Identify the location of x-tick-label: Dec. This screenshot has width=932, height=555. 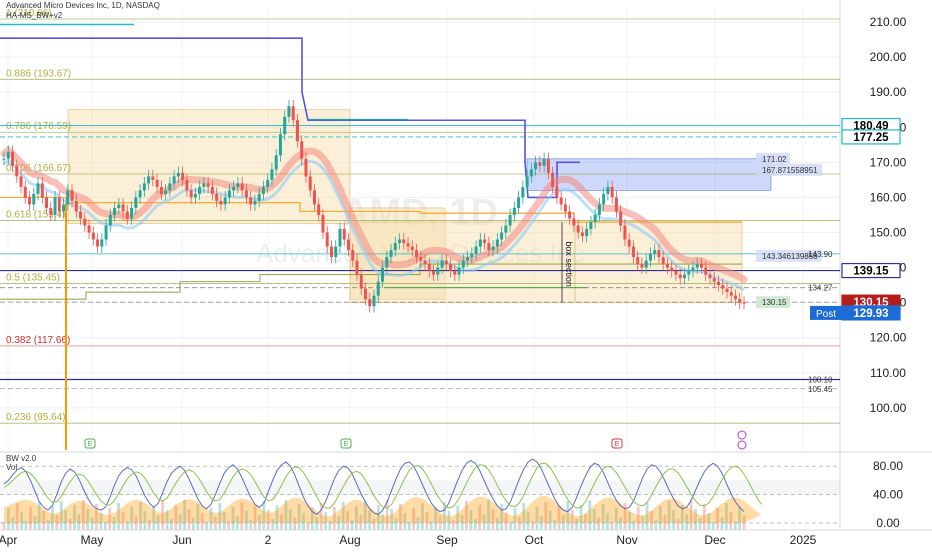
(714, 540).